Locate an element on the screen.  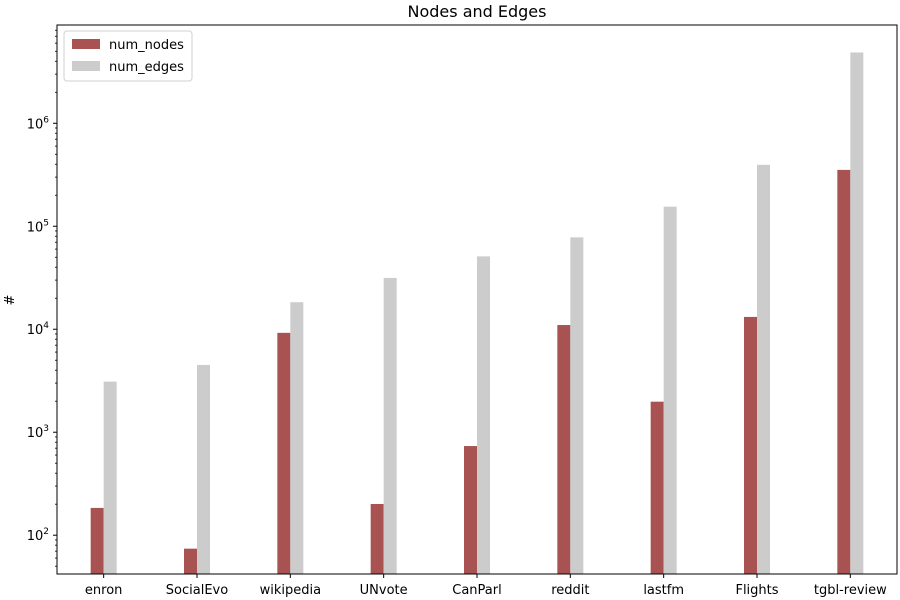
legend-label-num_nodes: num_nodes is located at coordinates (146, 45).